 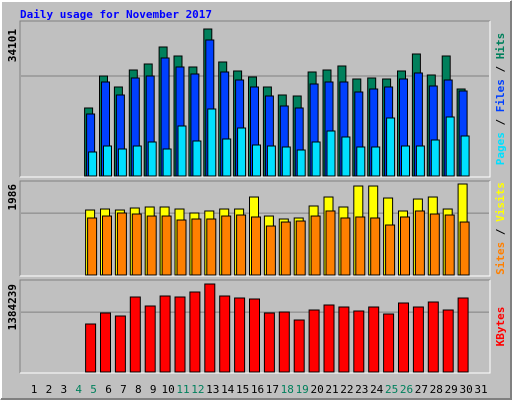 I want to click on x-tick-label: 7, so click(x=123, y=389).